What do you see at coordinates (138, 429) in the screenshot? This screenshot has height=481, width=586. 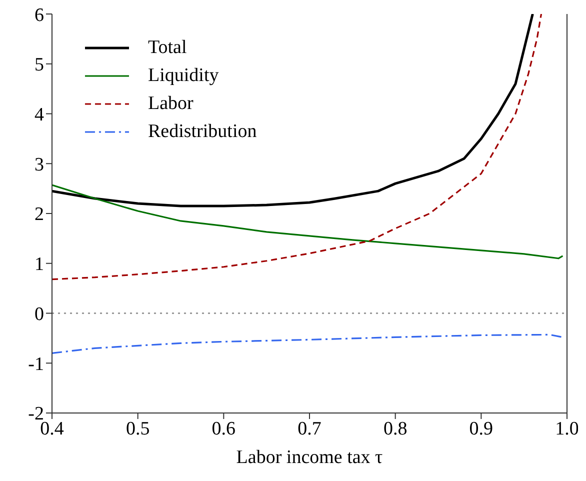 I see `x-tick-label: 0.5` at bounding box center [138, 429].